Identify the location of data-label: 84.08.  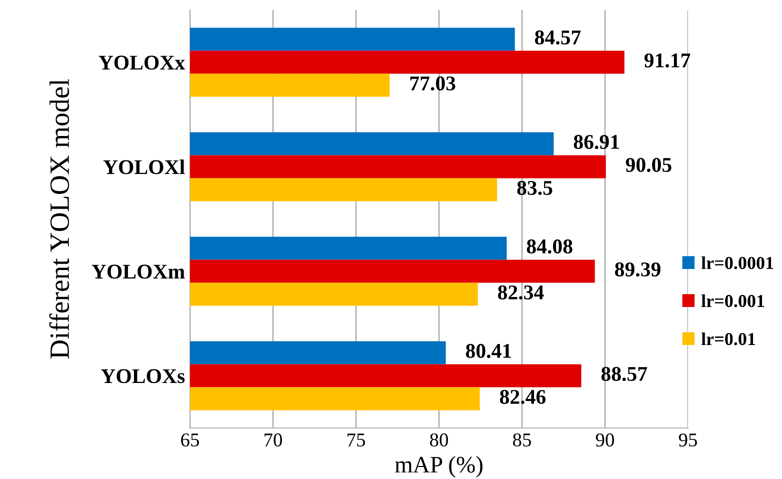
(549, 246).